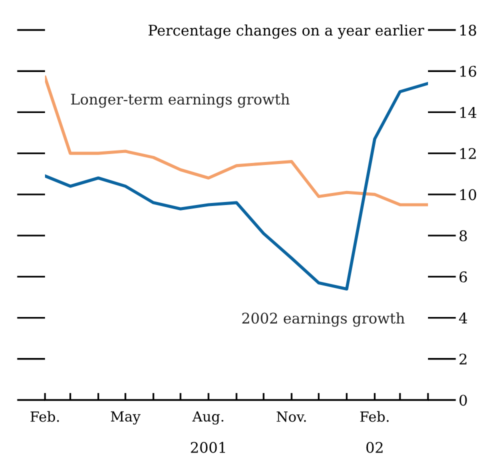 This screenshot has height=457, width=479. I want to click on y-tick-label: 6, so click(463, 276).